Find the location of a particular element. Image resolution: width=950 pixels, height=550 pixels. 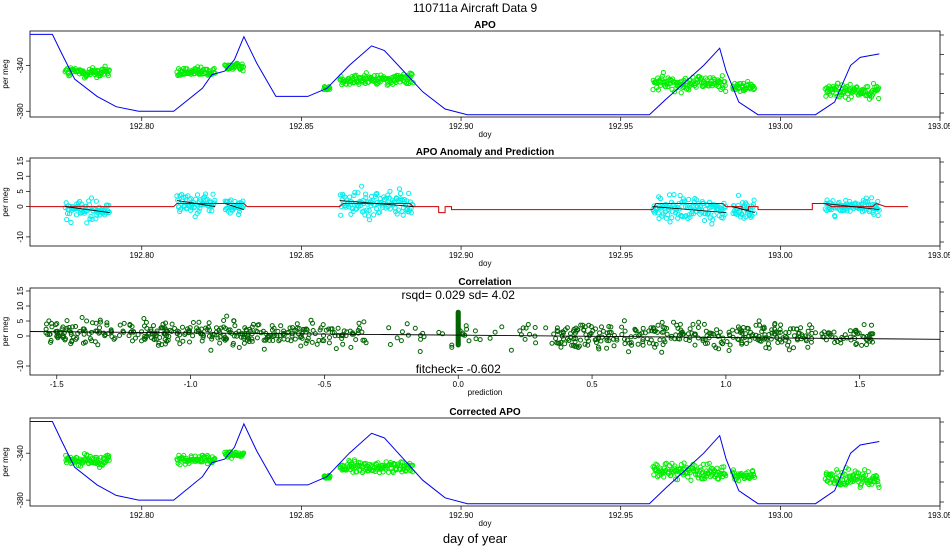

apo-title: APO is located at coordinates (485, 25).